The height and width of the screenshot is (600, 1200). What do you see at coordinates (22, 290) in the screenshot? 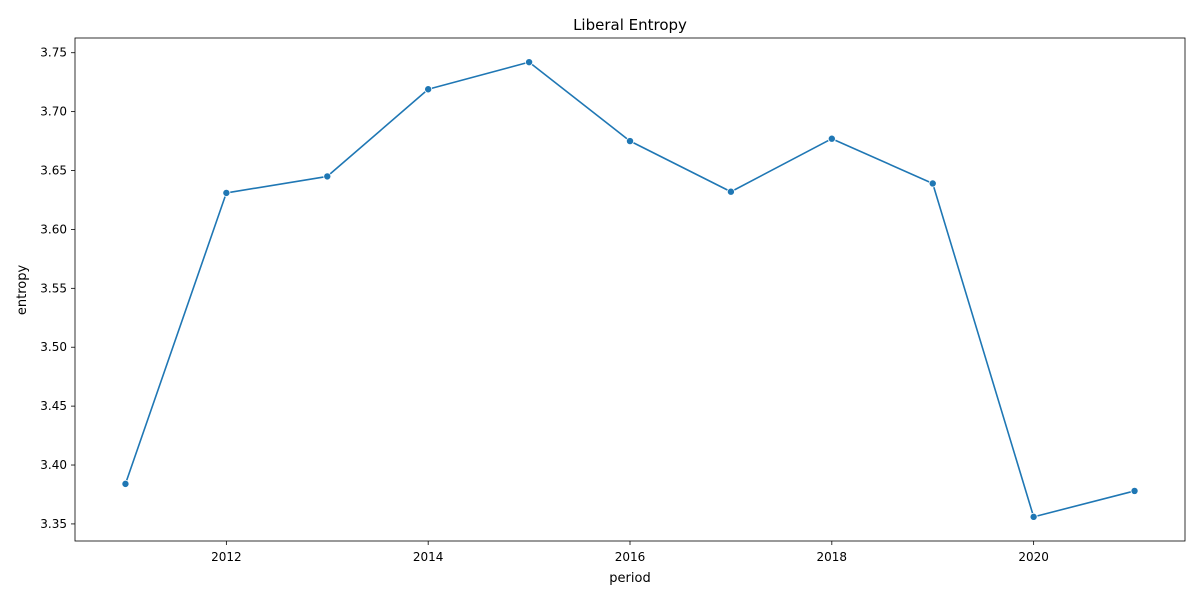
I see `y-axis-label: entropy` at bounding box center [22, 290].